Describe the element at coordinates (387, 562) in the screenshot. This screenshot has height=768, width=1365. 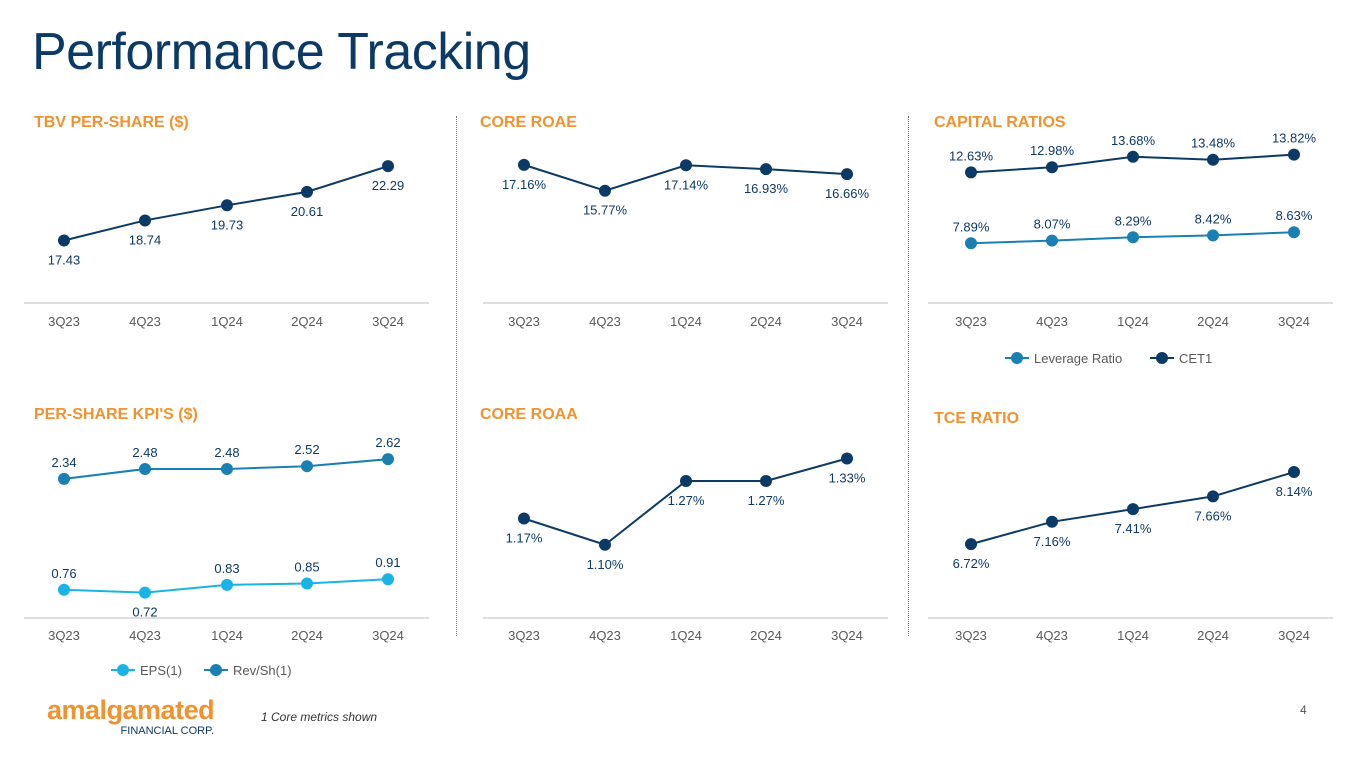
I see `data-label: 0.91` at that location.